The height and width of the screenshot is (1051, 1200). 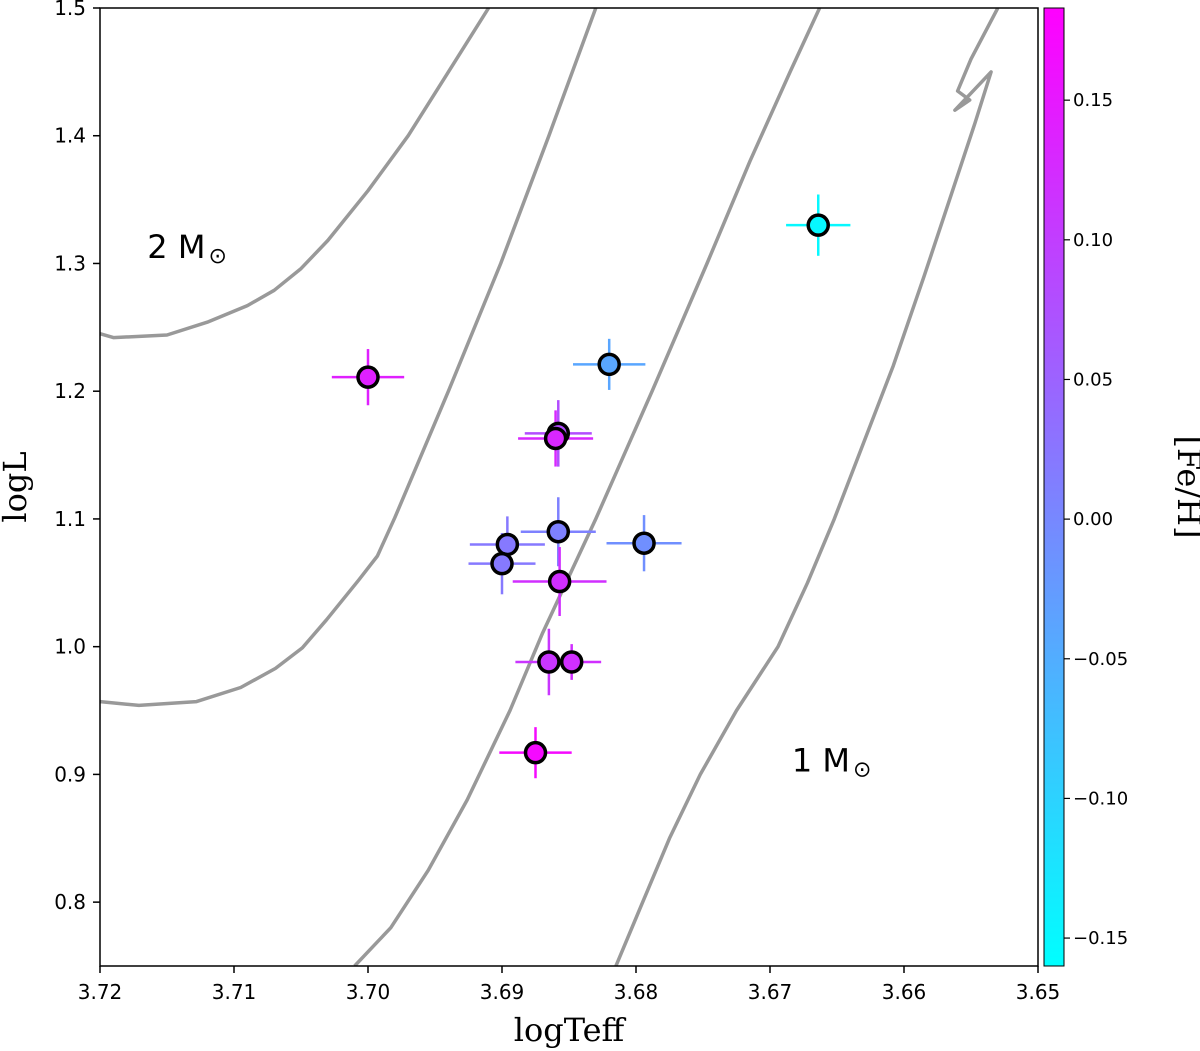 What do you see at coordinates (1038, 992) in the screenshot?
I see `x-tick-label: 3.65` at bounding box center [1038, 992].